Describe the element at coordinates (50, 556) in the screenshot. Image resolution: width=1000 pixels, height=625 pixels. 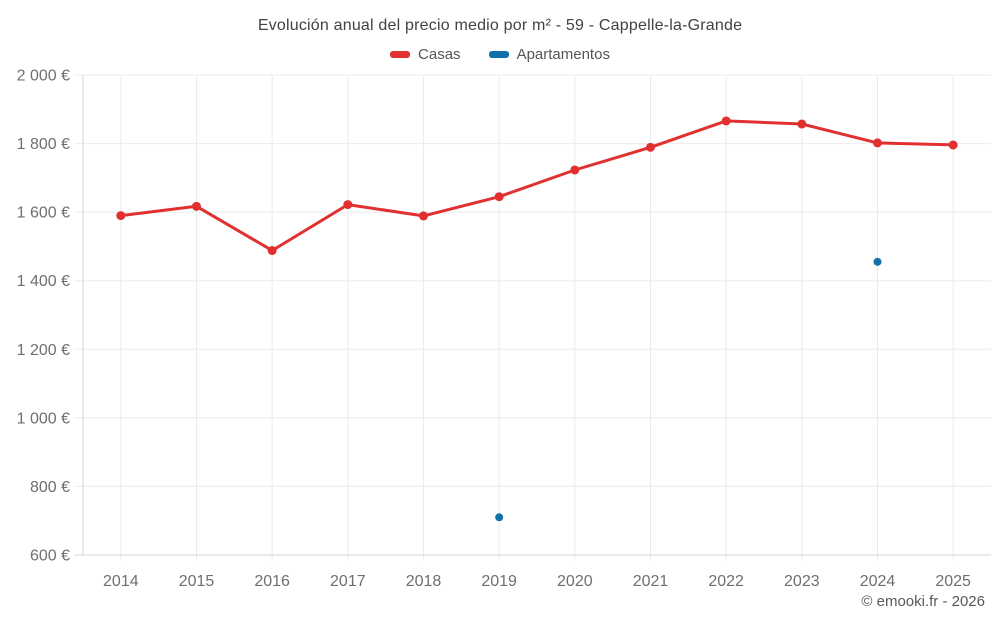
I see `y-tick-label: 600 €` at that location.